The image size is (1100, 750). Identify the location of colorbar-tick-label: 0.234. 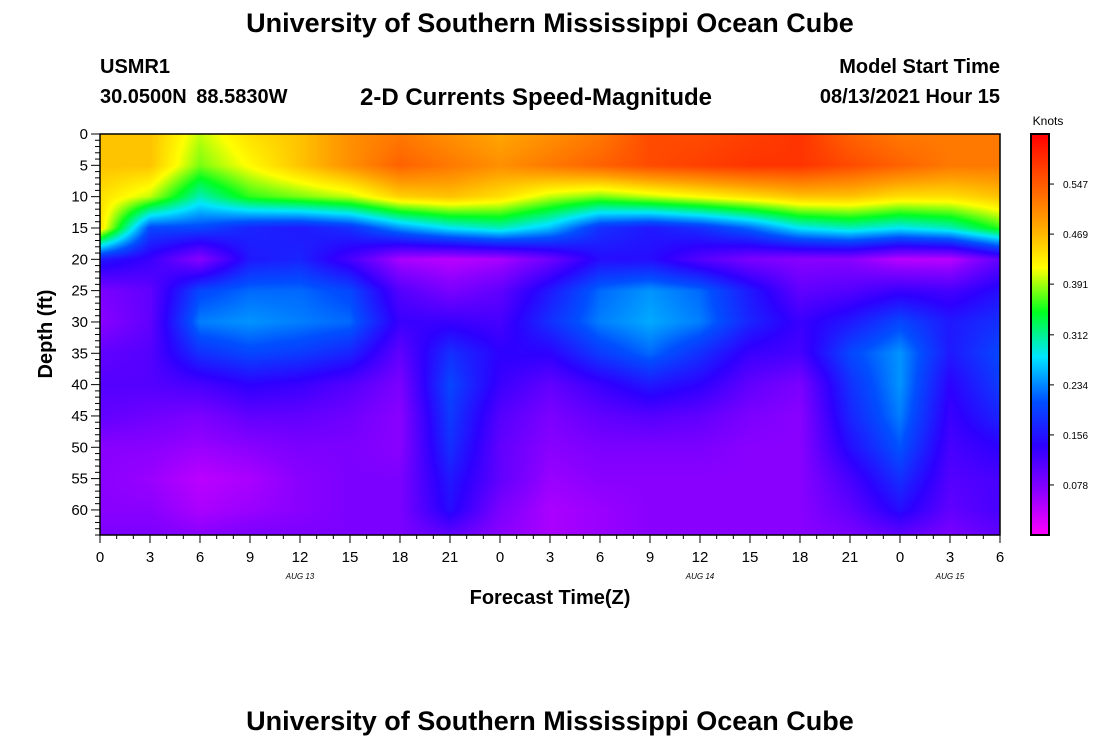
(1075, 386).